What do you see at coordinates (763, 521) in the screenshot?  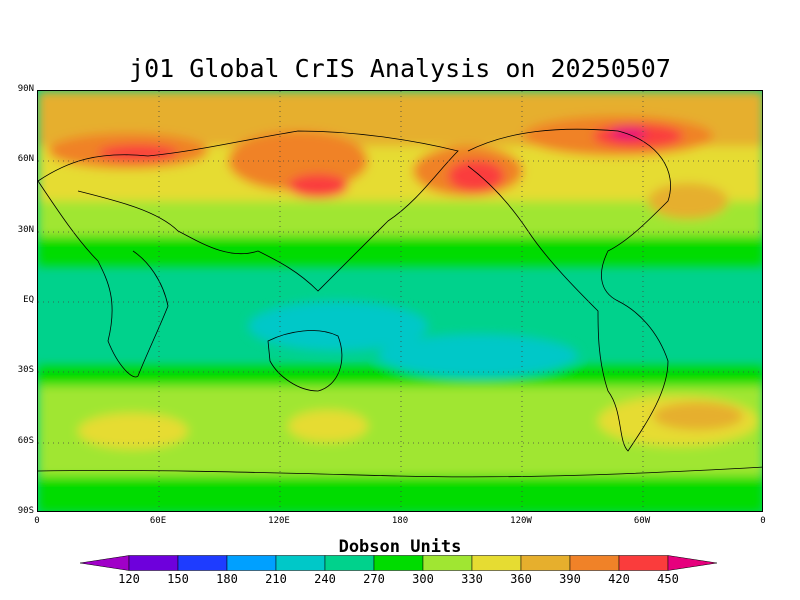 I see `lon-label-0-east: 0` at bounding box center [763, 521].